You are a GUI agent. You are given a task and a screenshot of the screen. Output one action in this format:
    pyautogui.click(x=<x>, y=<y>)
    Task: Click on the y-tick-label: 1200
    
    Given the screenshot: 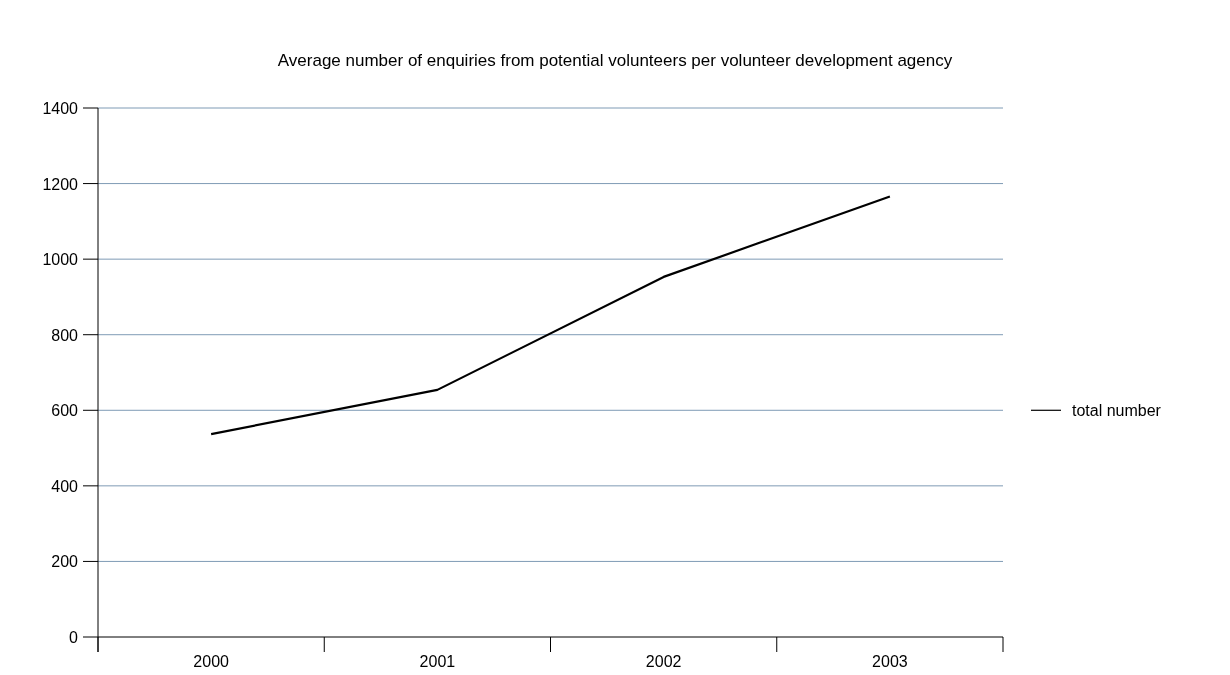 What is the action you would take?
    pyautogui.click(x=60, y=184)
    